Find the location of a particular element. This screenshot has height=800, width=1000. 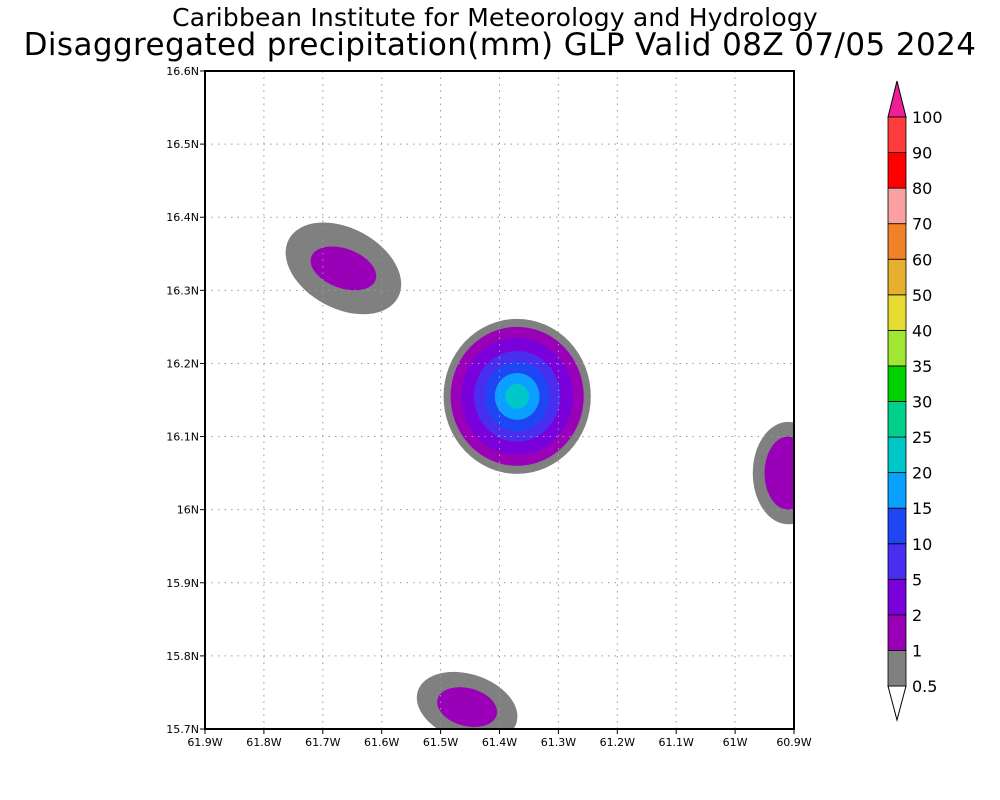

y-tick-label: 16.6N is located at coordinates (182, 71).